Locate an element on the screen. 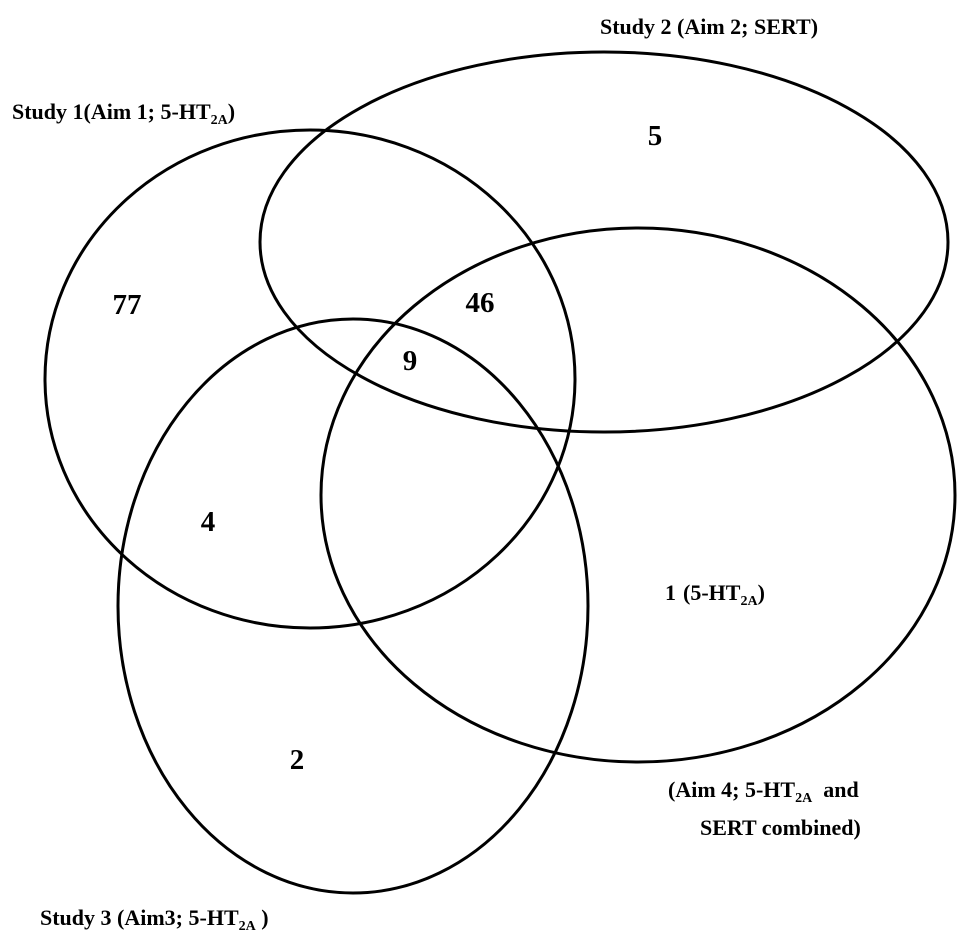  region-count-with-note: 1 (5-HT2A) is located at coordinates (715, 594).